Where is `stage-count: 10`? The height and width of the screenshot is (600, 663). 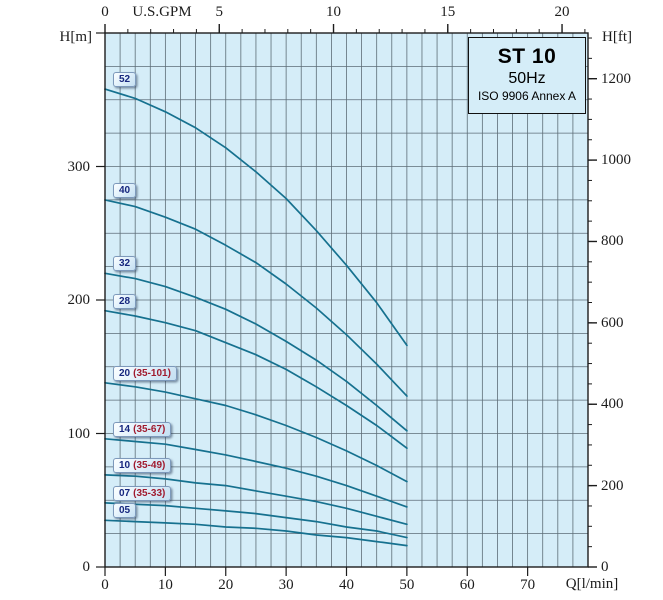 stage-count: 10 is located at coordinates (125, 465).